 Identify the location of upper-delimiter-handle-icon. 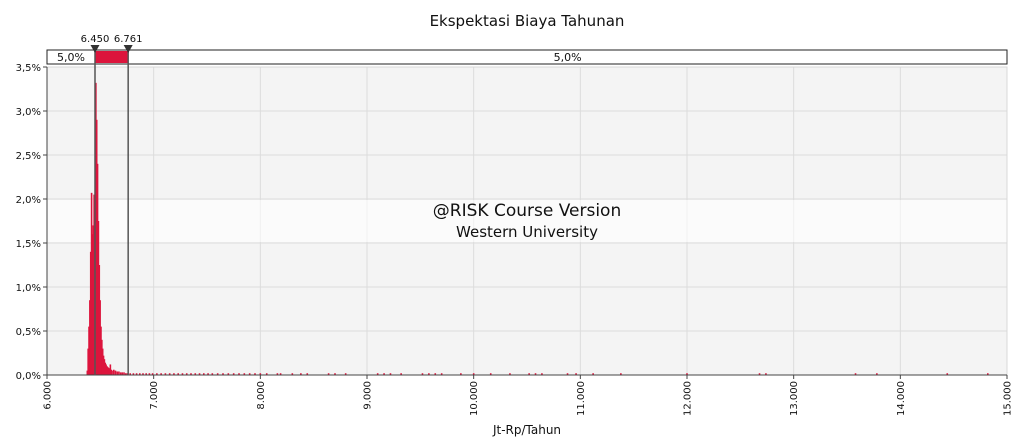
(128, 49).